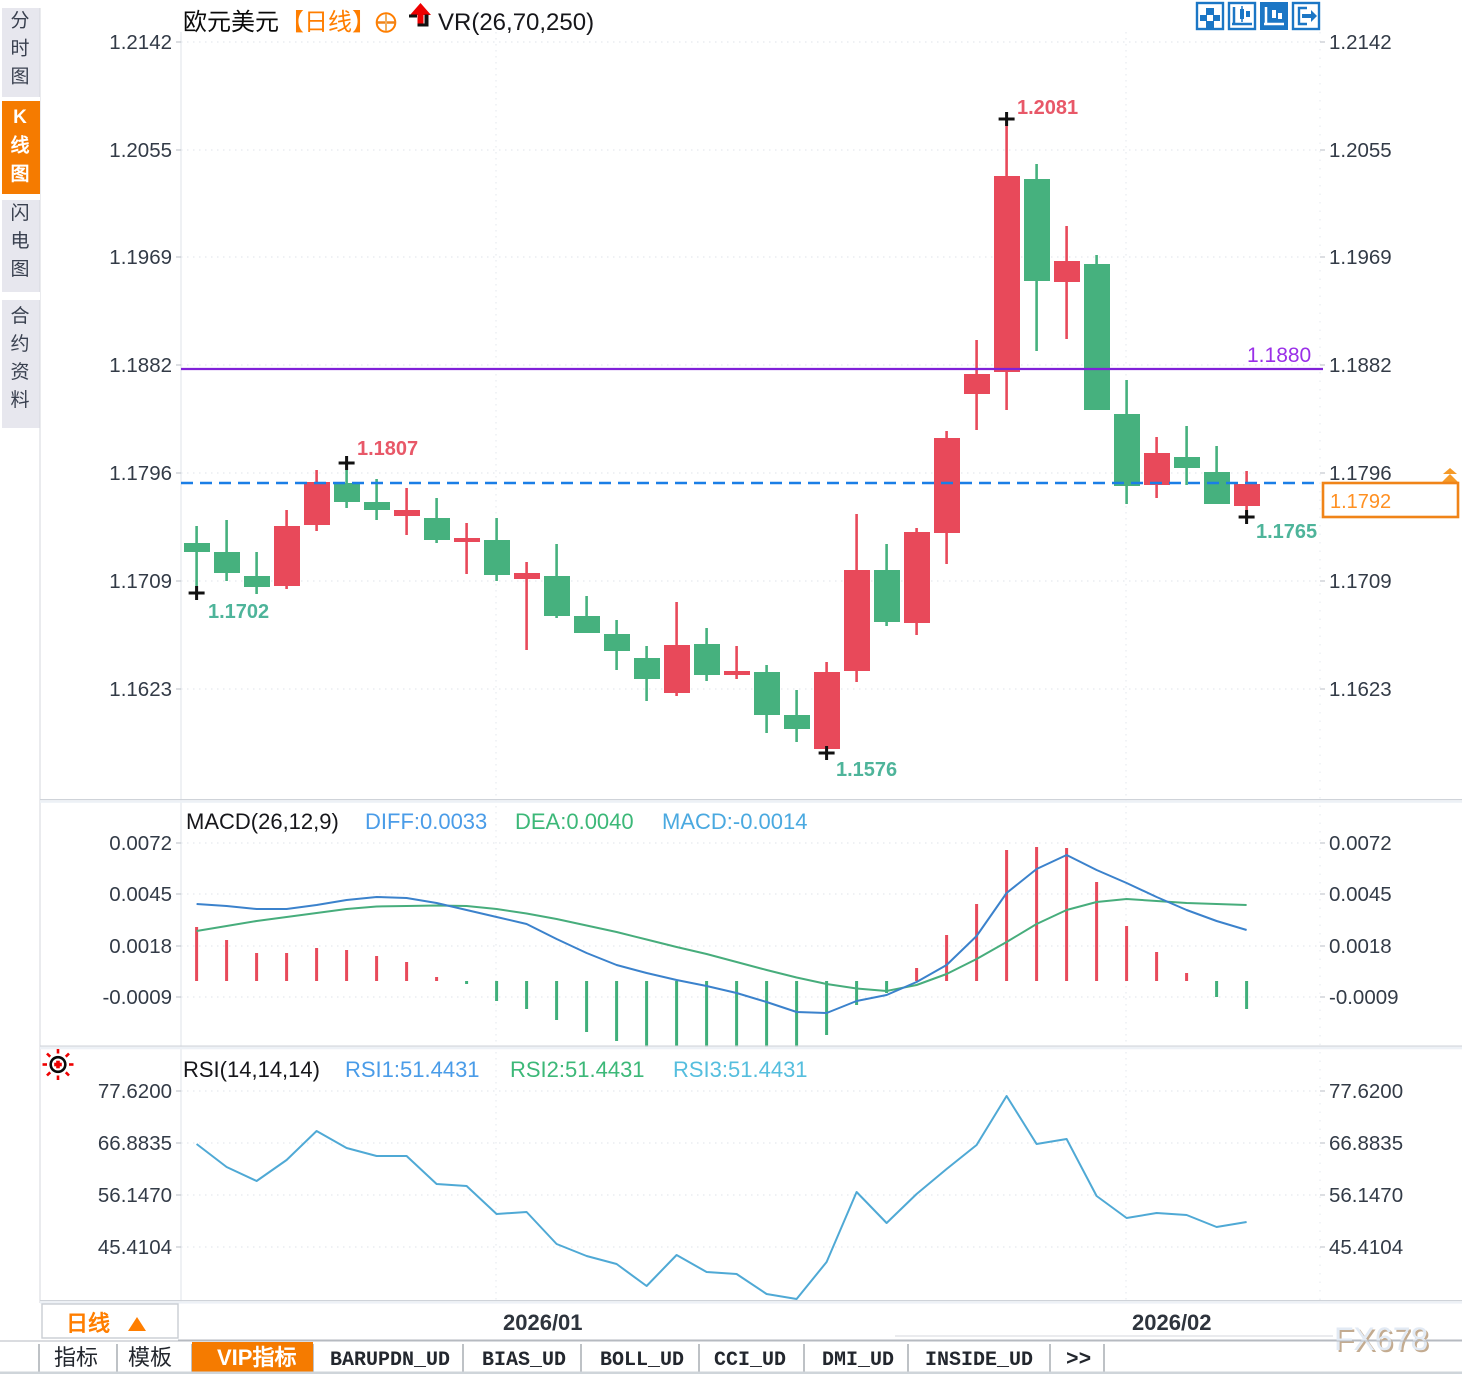  I want to click on svg-text: MACD:-0.0014, so click(735, 821).